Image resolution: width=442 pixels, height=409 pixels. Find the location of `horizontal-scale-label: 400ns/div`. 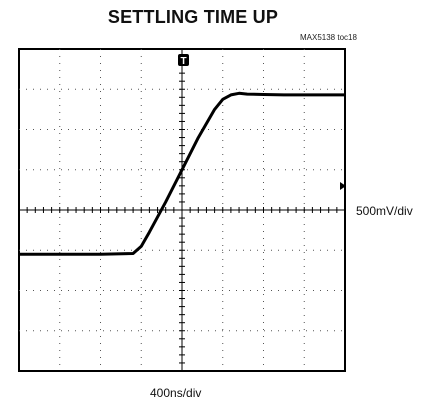

horizontal-scale-label: 400ns/div is located at coordinates (176, 393).